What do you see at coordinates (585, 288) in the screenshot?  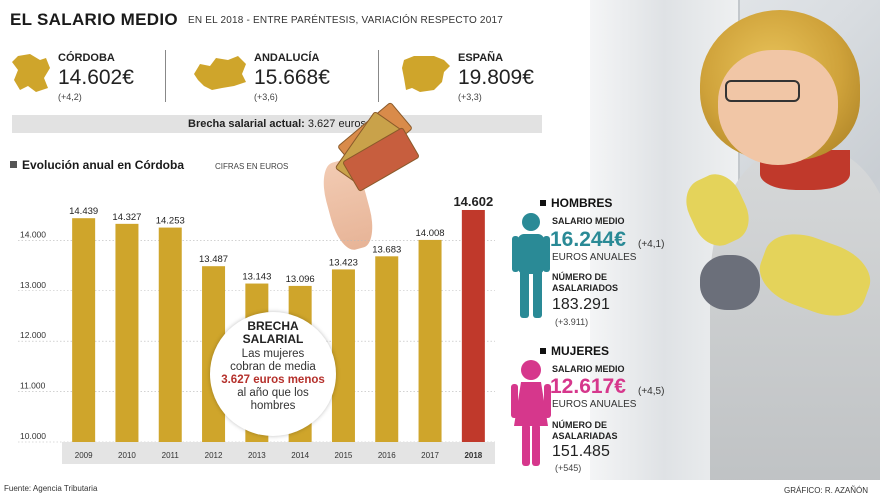 I see `men-workers-label: ASALARIADOS` at bounding box center [585, 288].